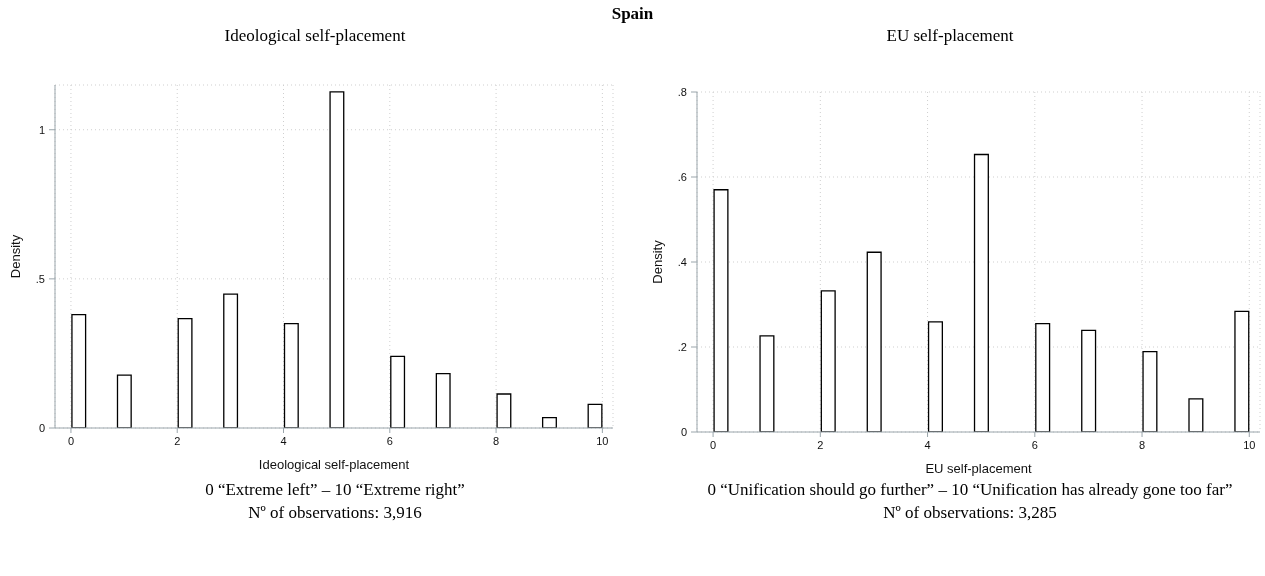 Image resolution: width=1265 pixels, height=576 pixels. What do you see at coordinates (335, 513) in the screenshot?
I see `text: Nº of observations: 3,916` at bounding box center [335, 513].